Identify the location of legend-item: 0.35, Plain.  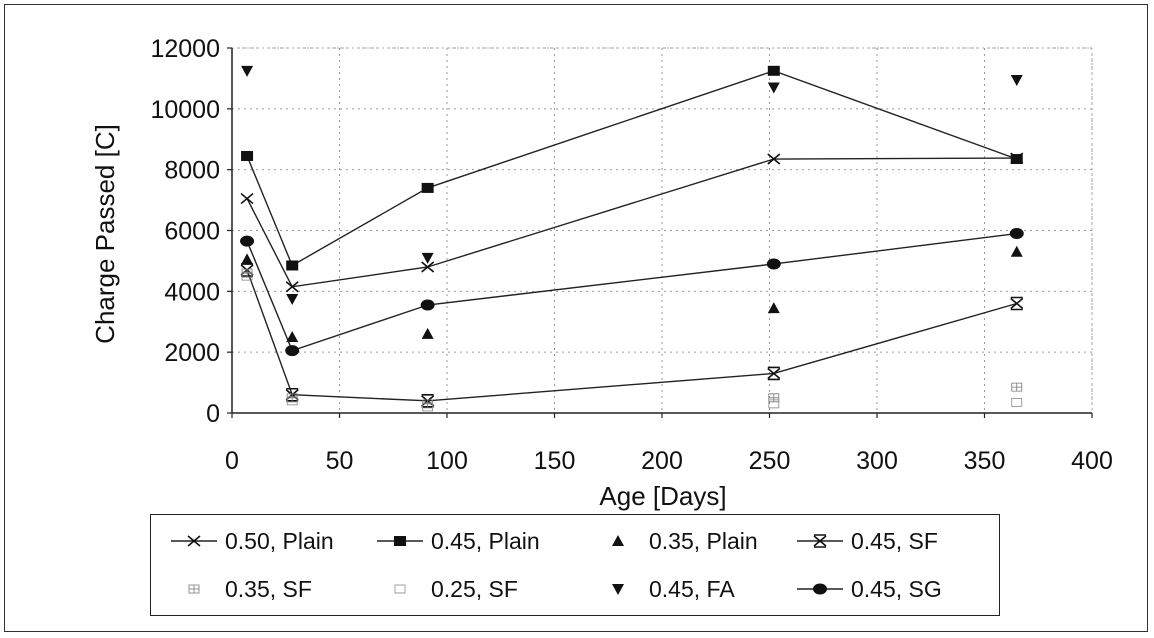
(675, 541).